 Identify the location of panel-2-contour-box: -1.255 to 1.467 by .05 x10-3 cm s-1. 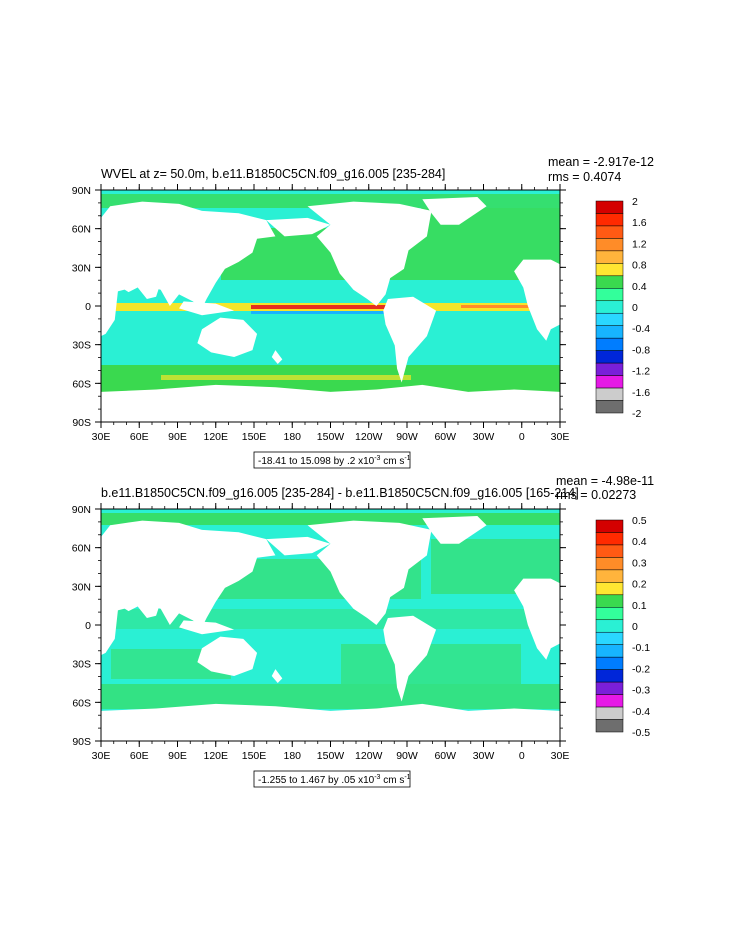
(332, 779).